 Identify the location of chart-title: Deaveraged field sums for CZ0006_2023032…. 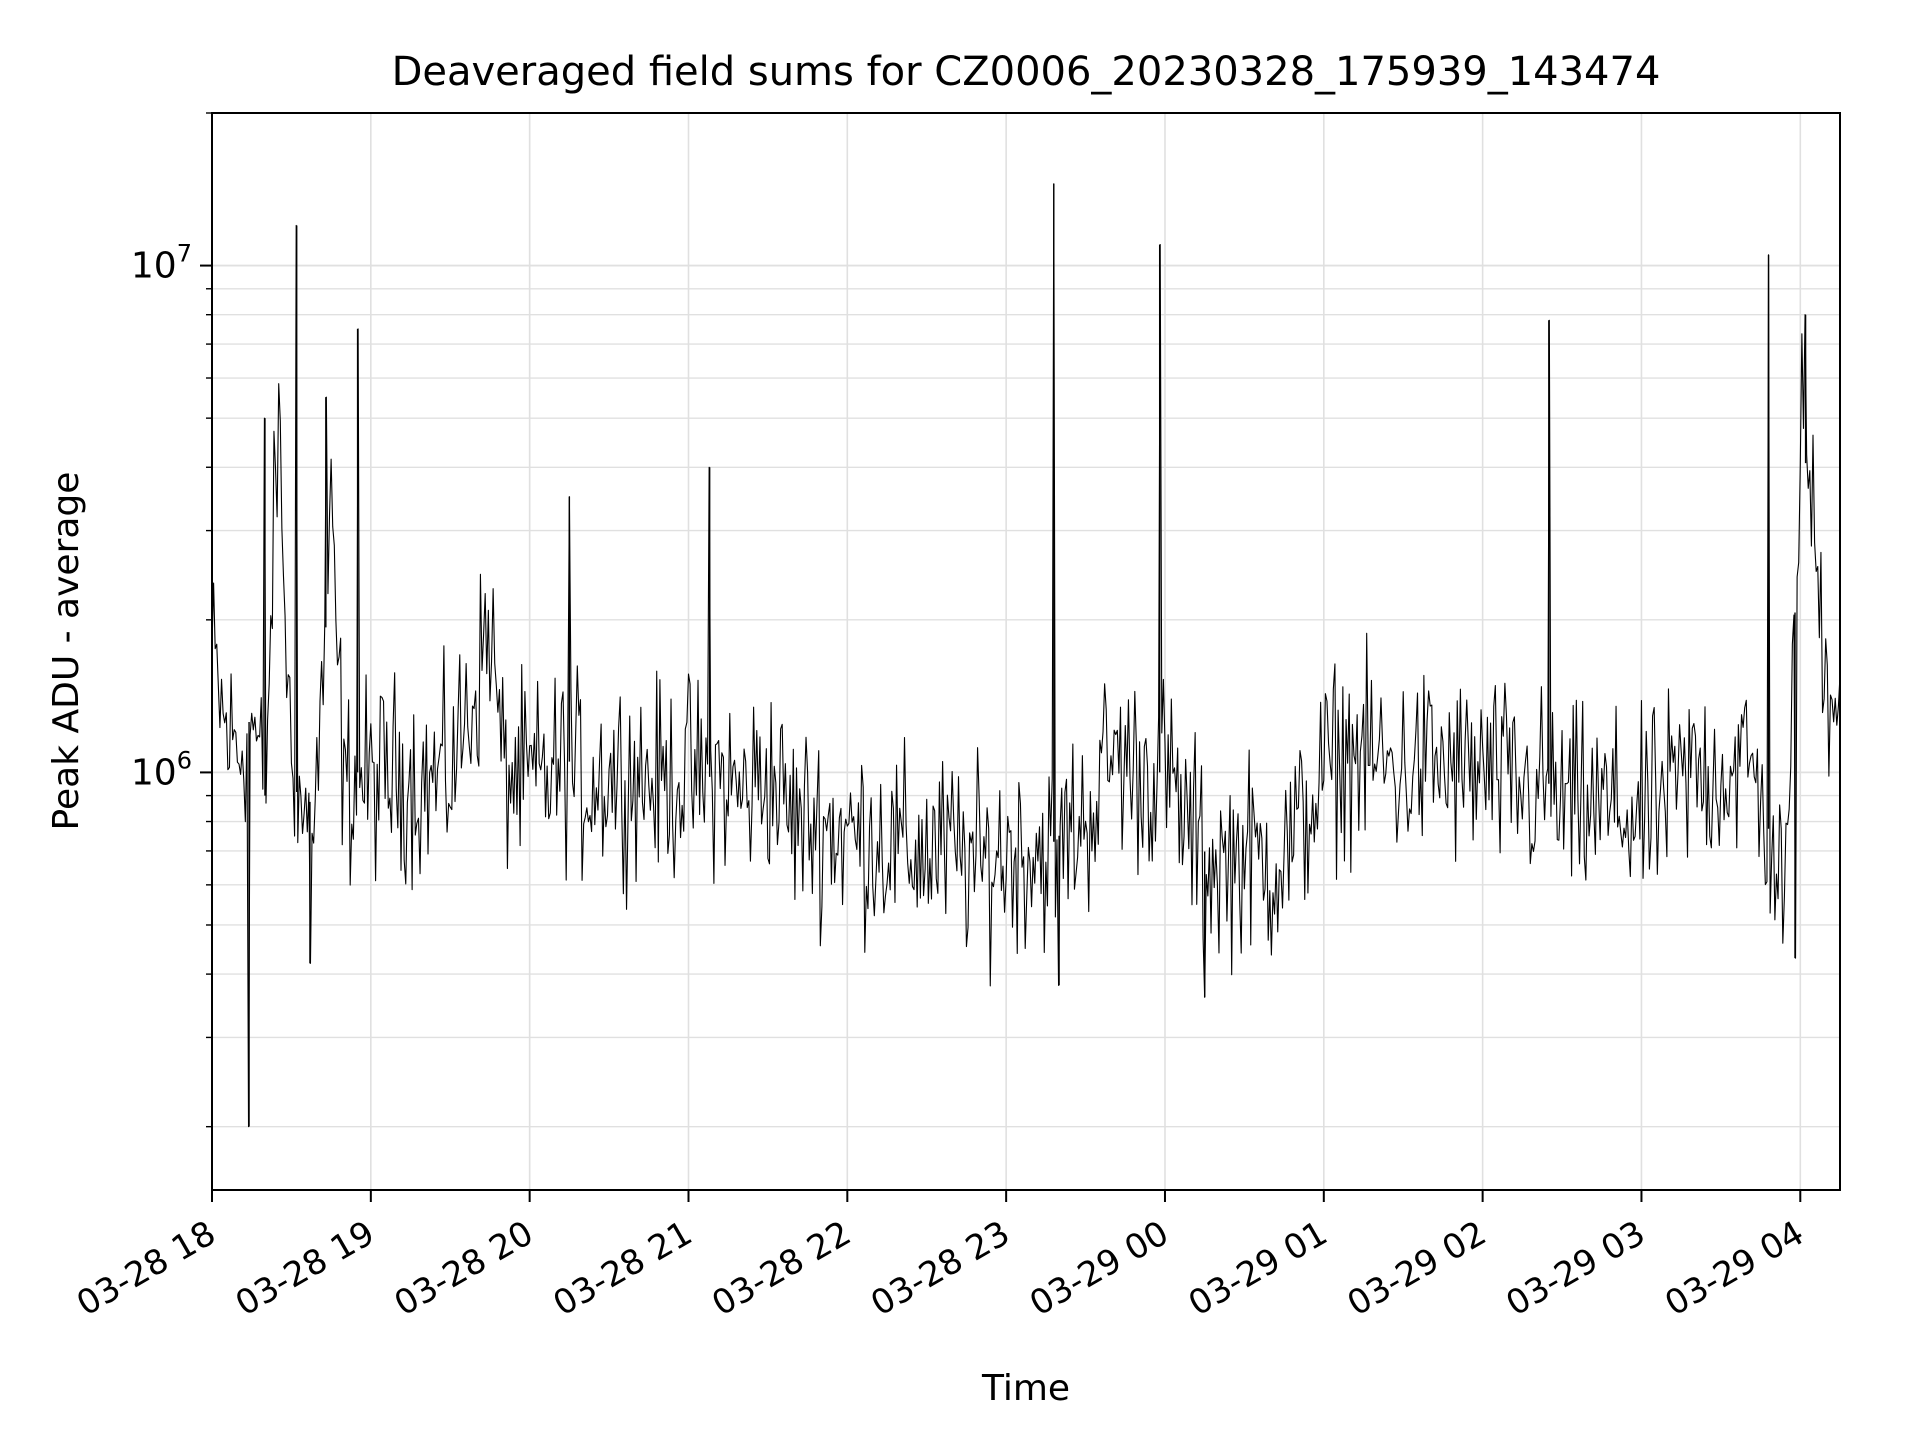
(1026, 72).